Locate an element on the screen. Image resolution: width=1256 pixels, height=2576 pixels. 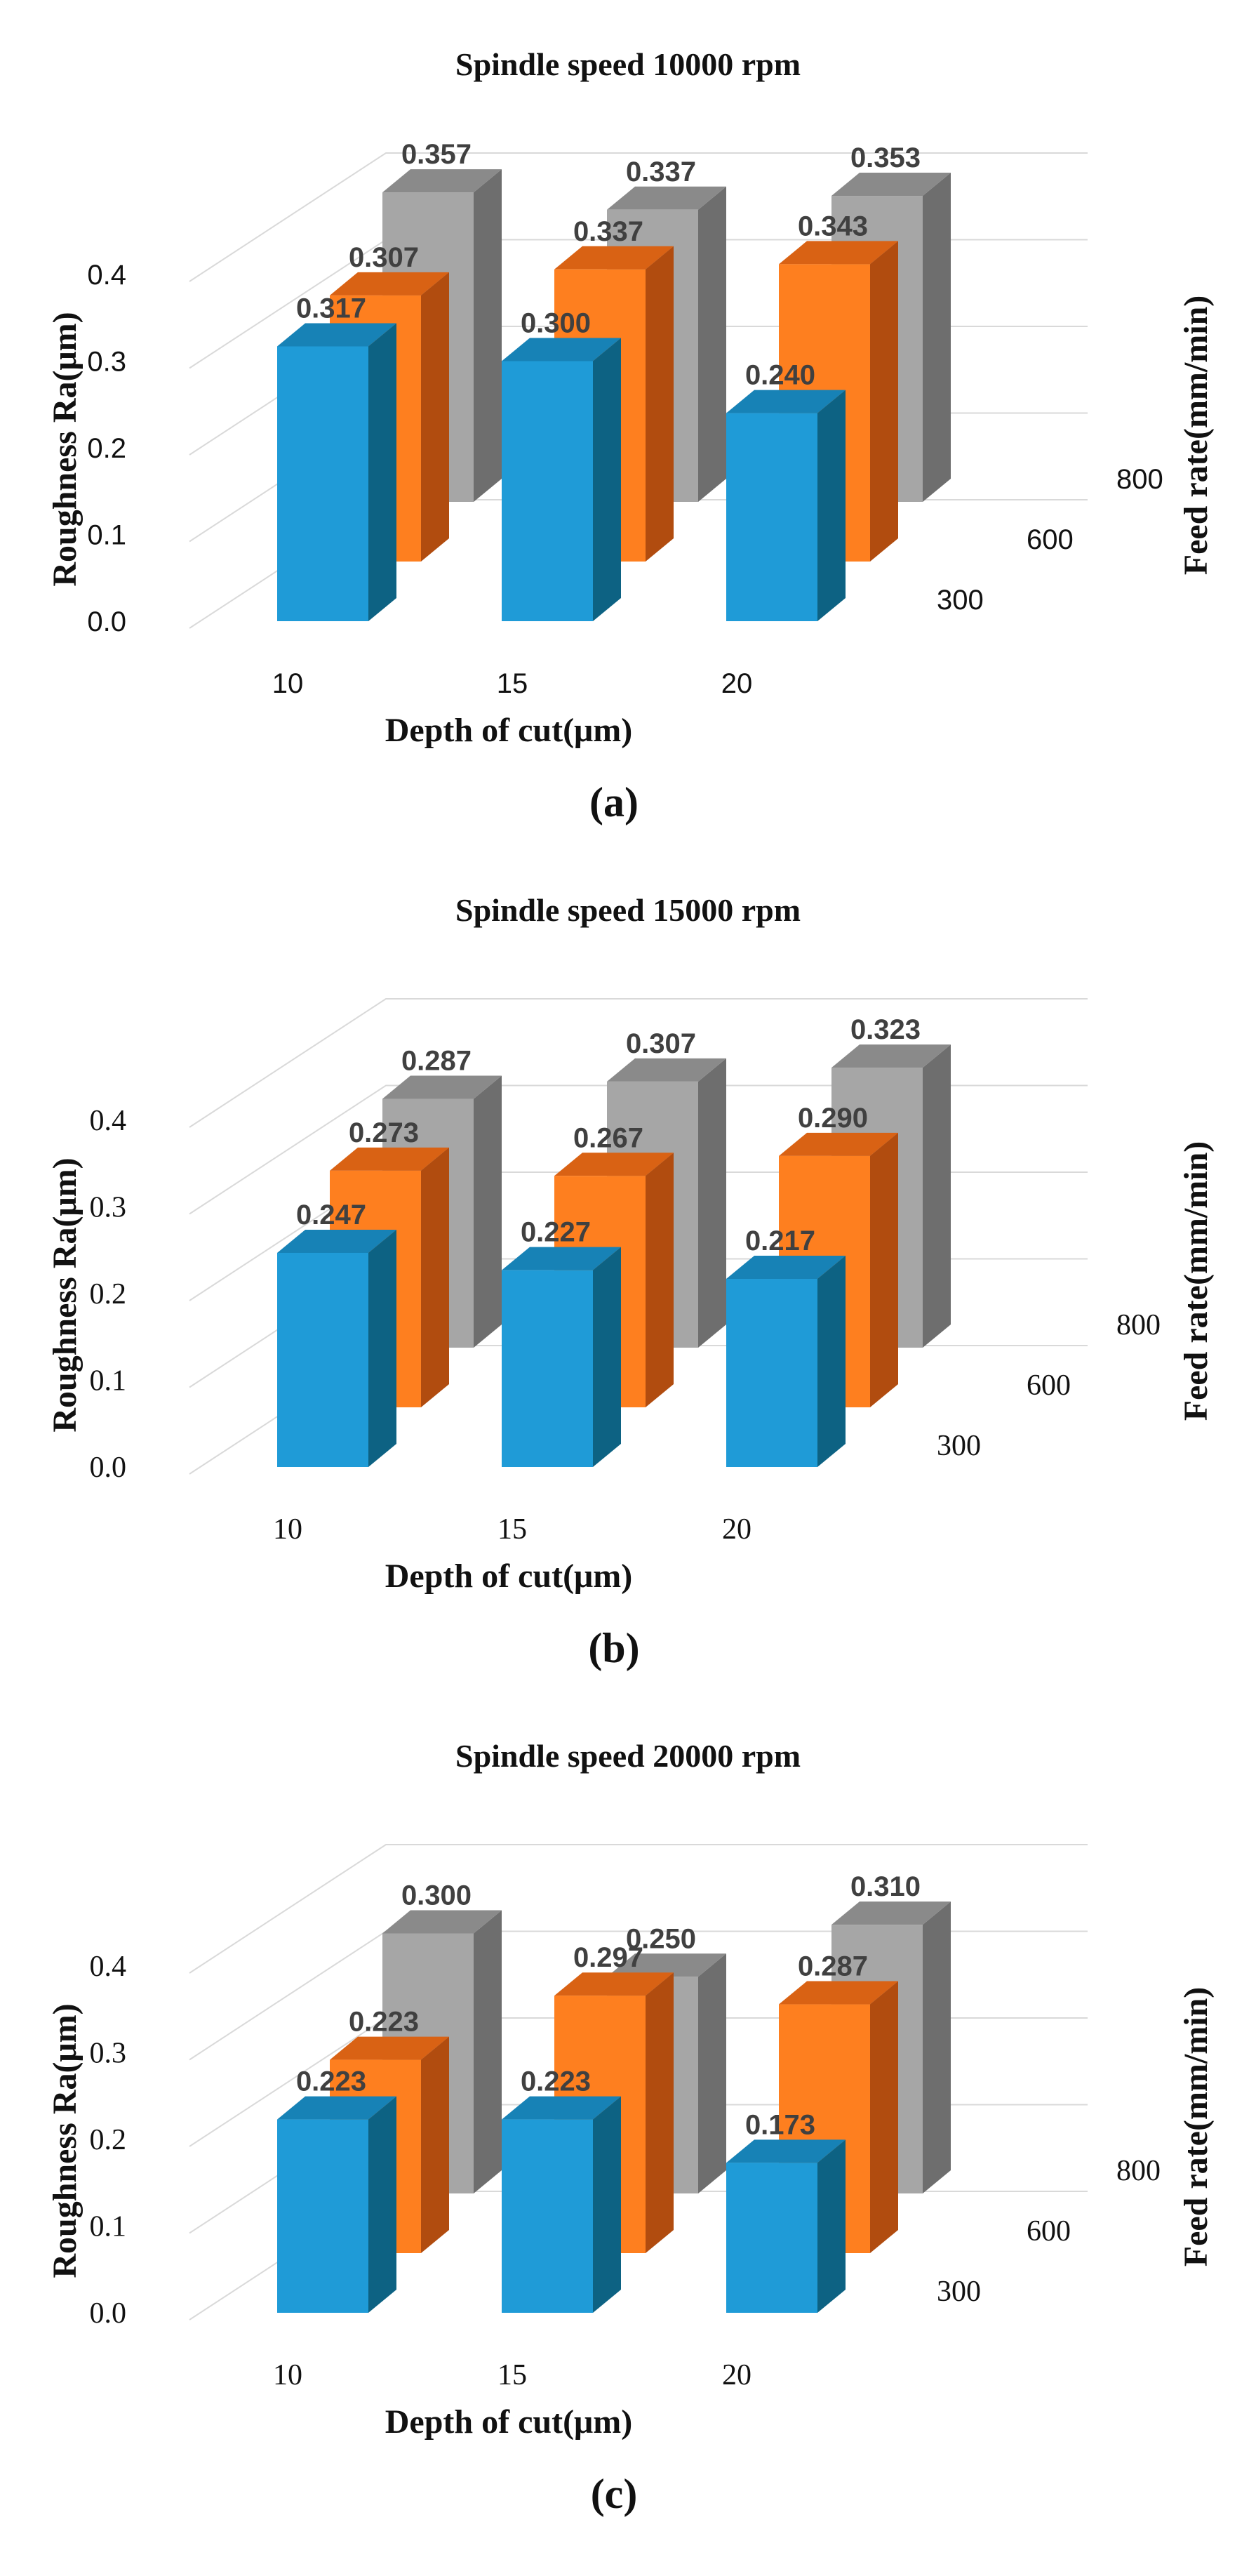
data-label: 0.250 is located at coordinates (661, 1939).